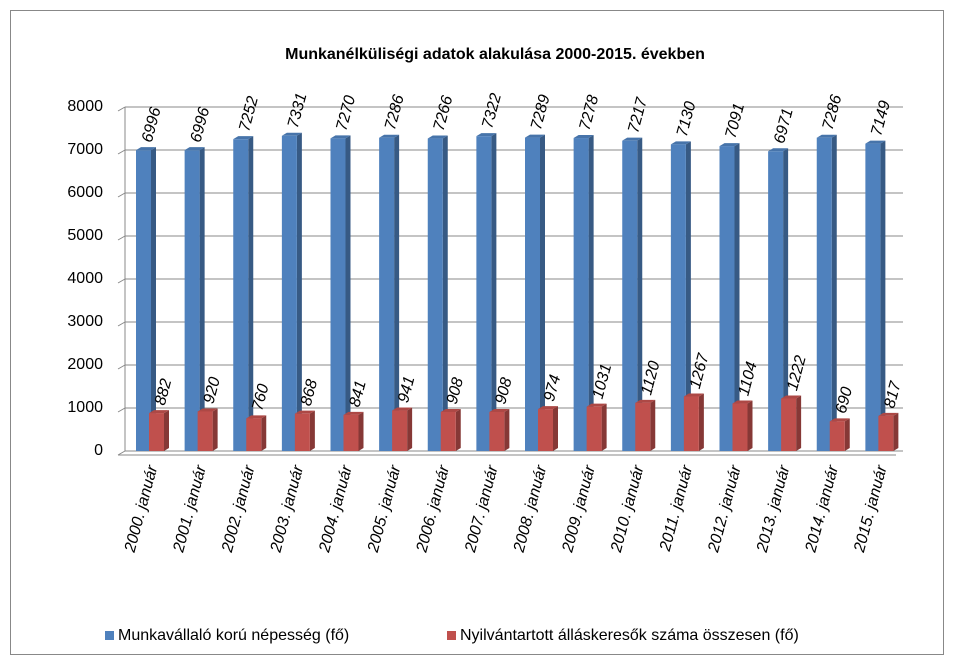  Describe the element at coordinates (85, 149) in the screenshot. I see `y-tick-label: 7000` at that location.